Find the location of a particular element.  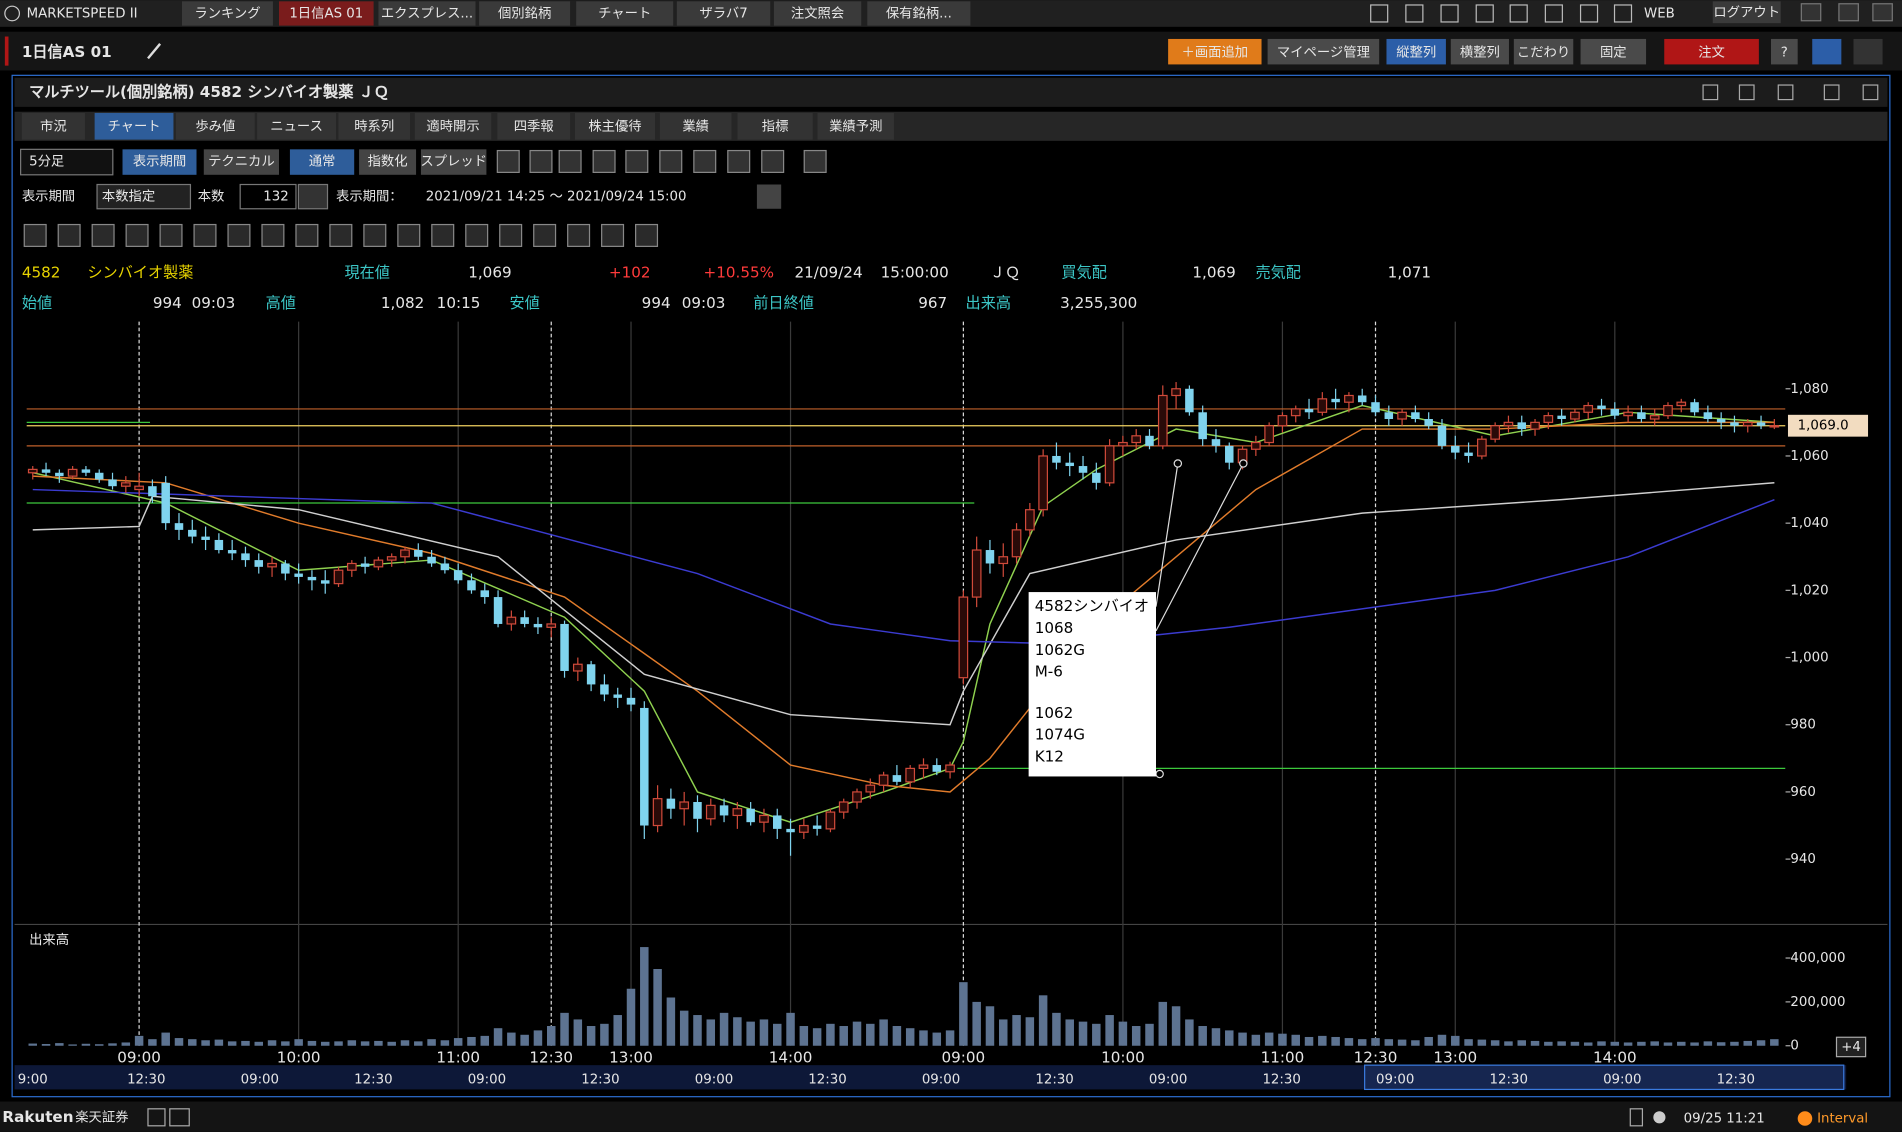

tabs: 1日信AS 01 is located at coordinates (326, 13).